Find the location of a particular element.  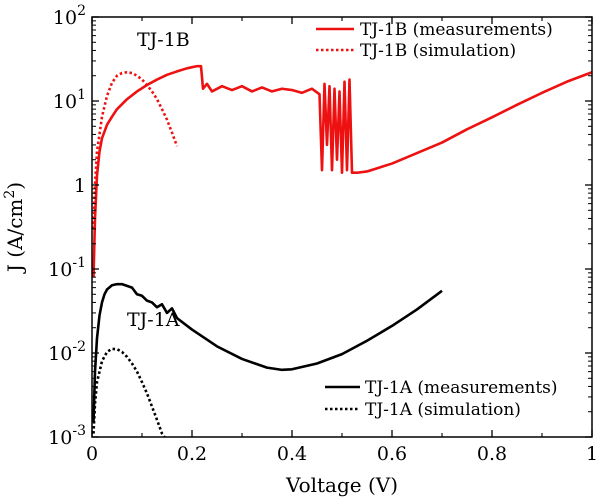

x-tick-label: 0.4 is located at coordinates (292, 454).